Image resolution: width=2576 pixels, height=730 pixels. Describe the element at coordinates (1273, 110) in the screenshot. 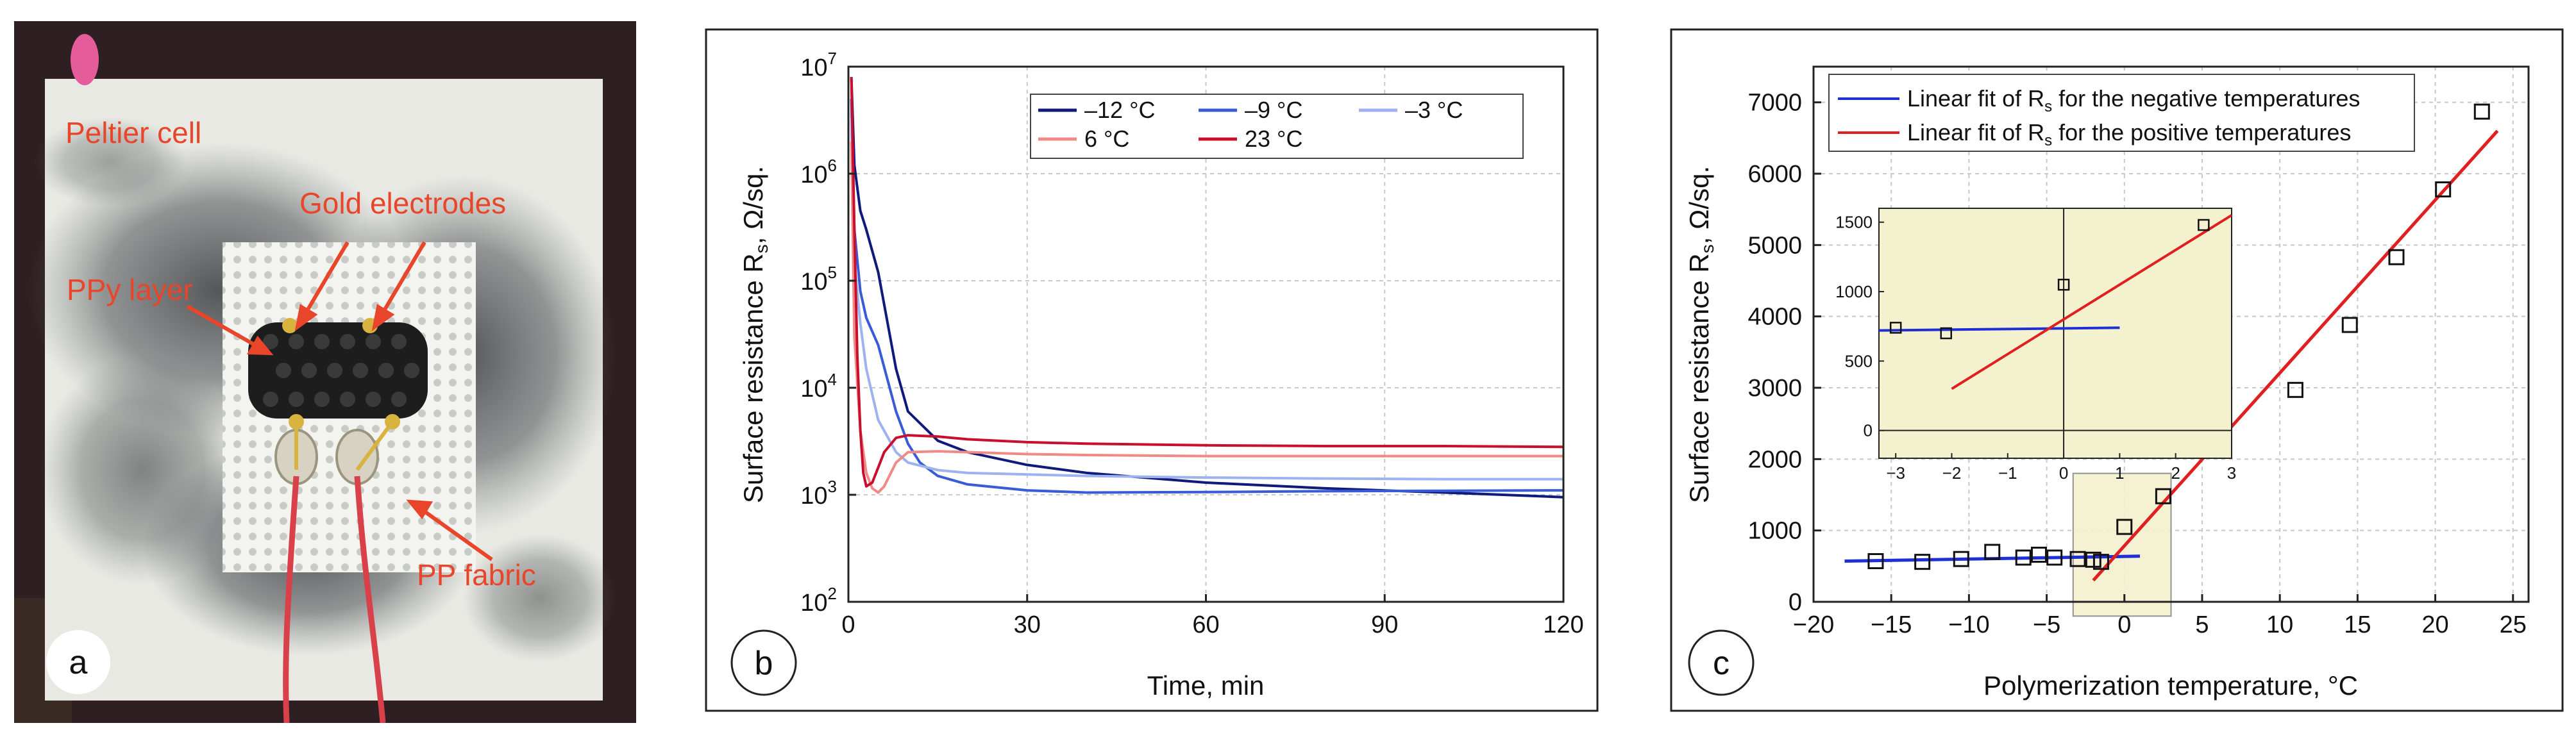

I see `legend-label: –9 °C` at that location.